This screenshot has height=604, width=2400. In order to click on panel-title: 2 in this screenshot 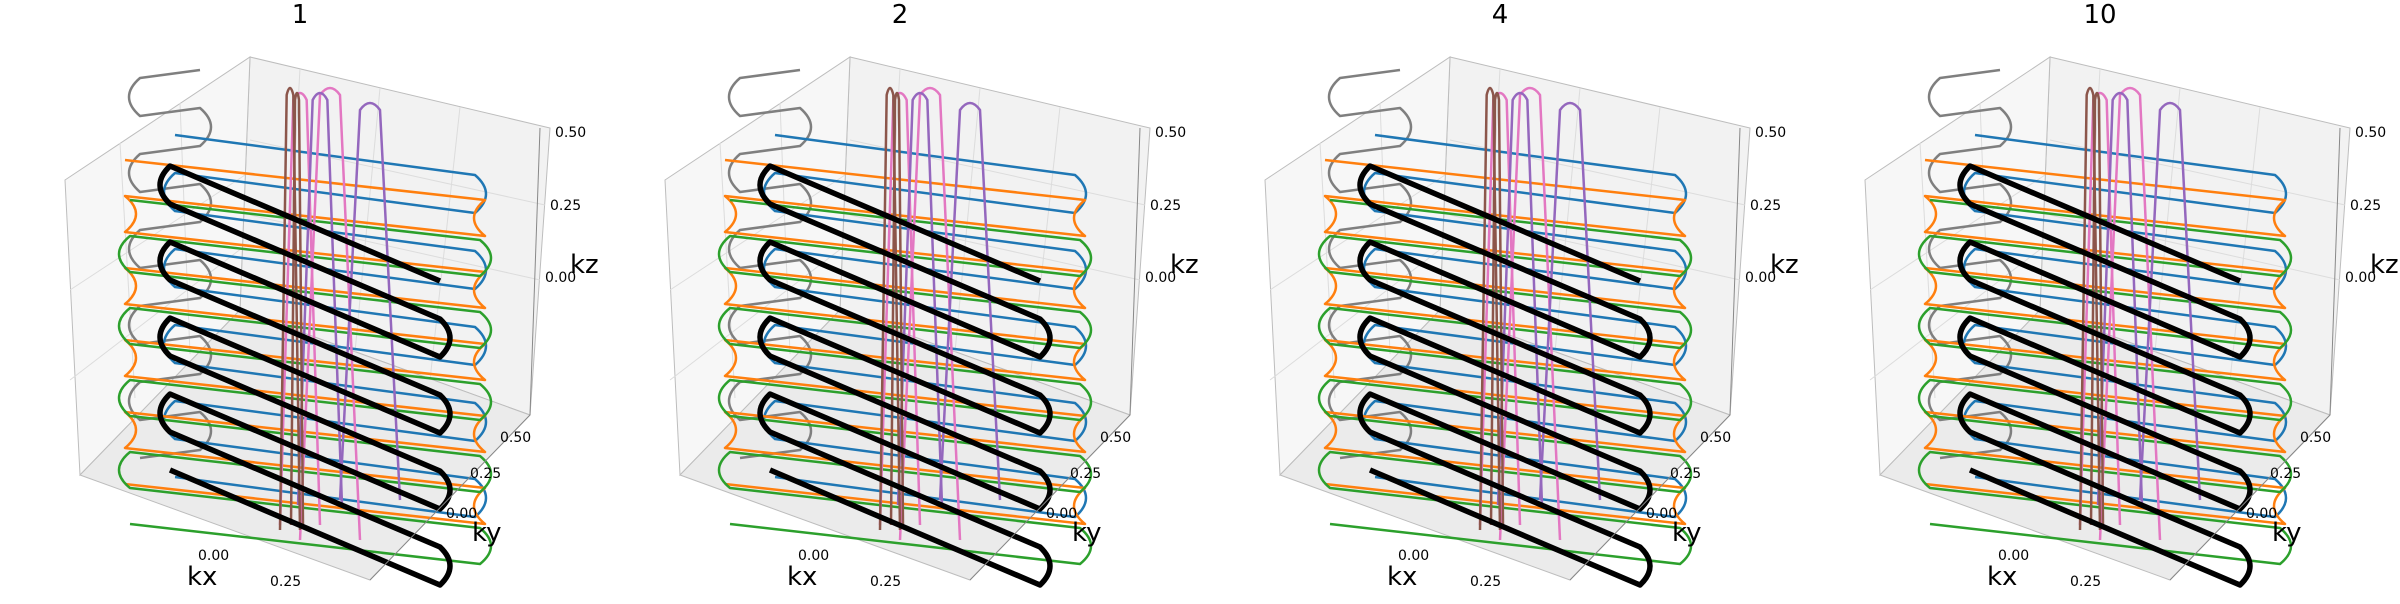, I will do `click(900, 15)`.